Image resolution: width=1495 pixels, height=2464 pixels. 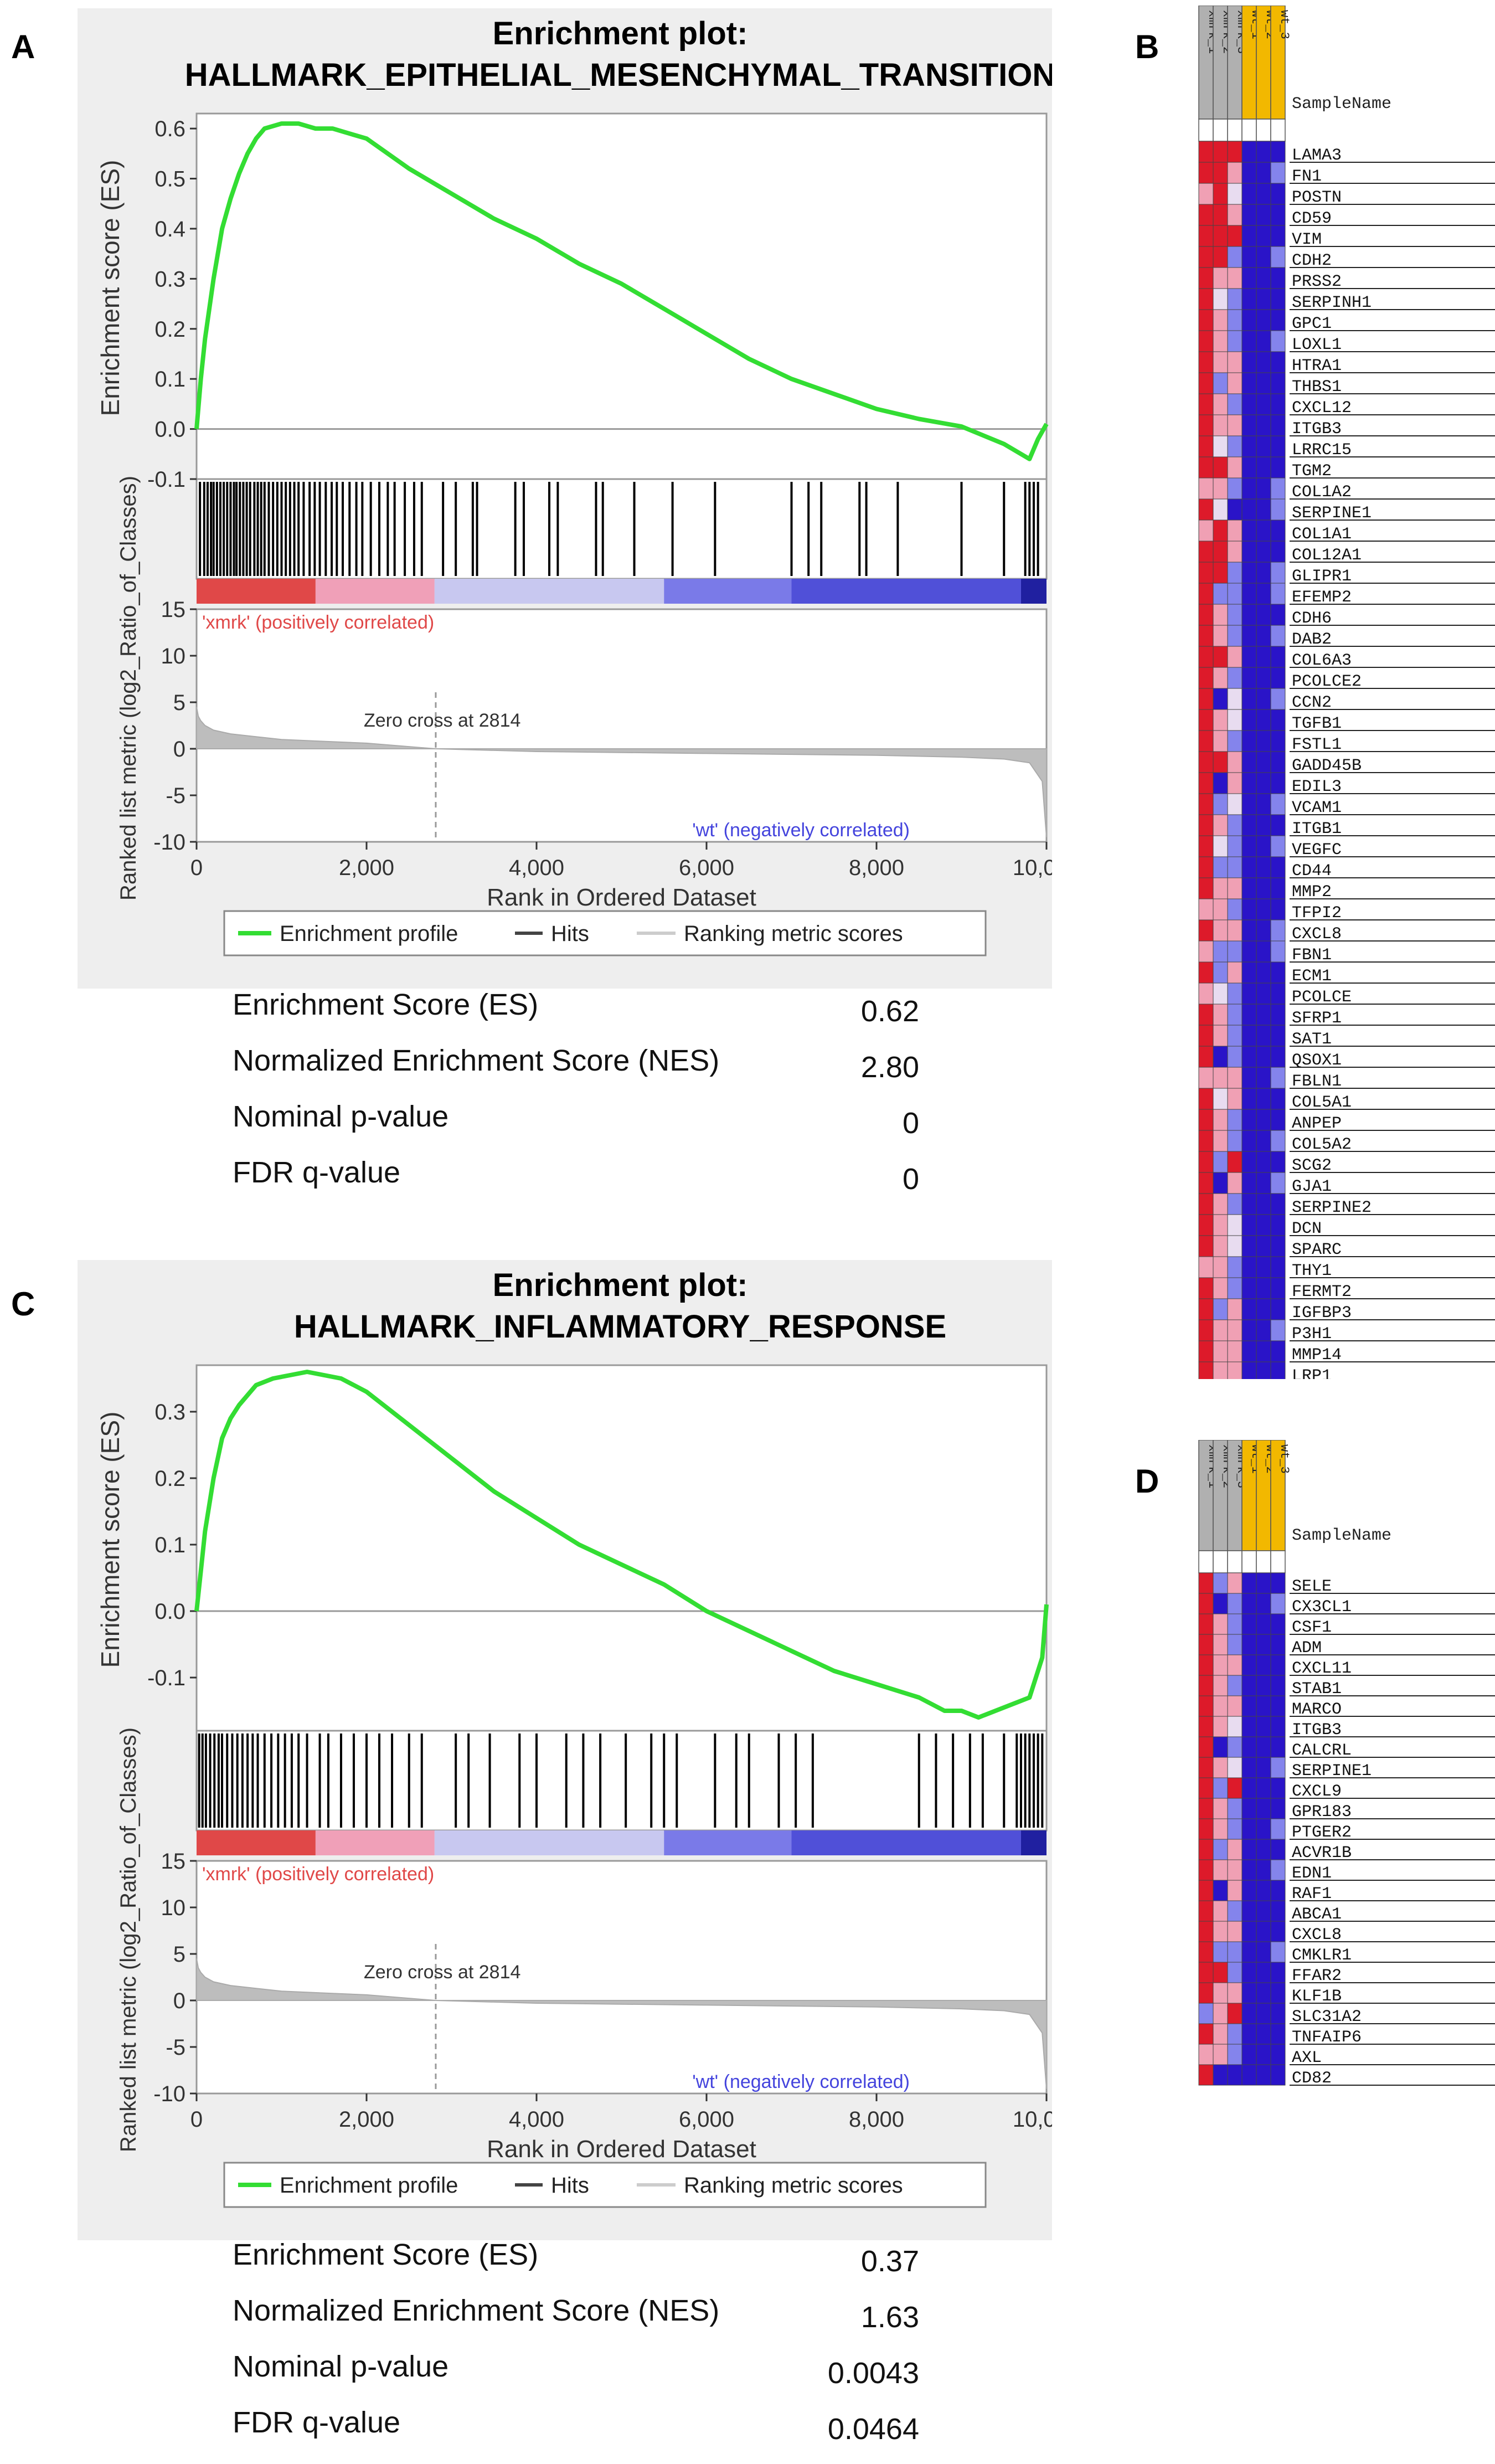 What do you see at coordinates (1312, 218) in the screenshot?
I see `gene-label: CD59` at bounding box center [1312, 218].